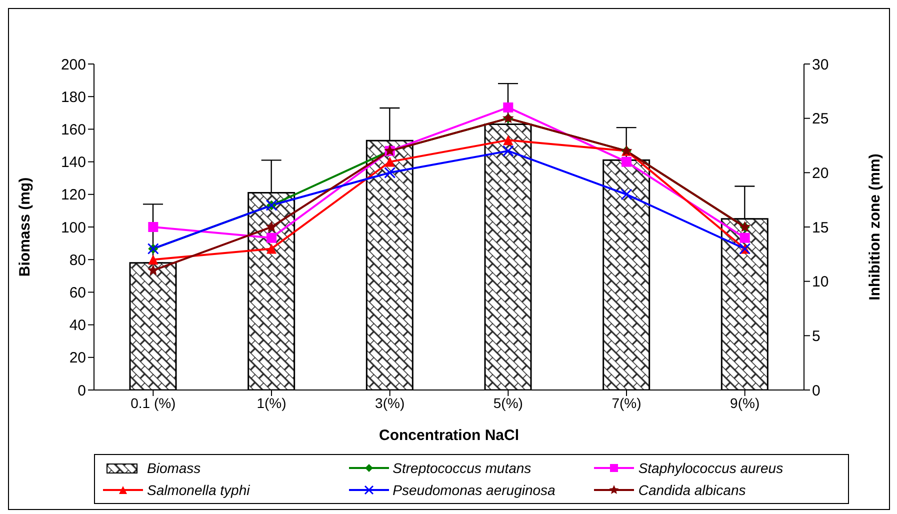  Describe the element at coordinates (816, 391) in the screenshot. I see `y2-tick-label: 0` at that location.